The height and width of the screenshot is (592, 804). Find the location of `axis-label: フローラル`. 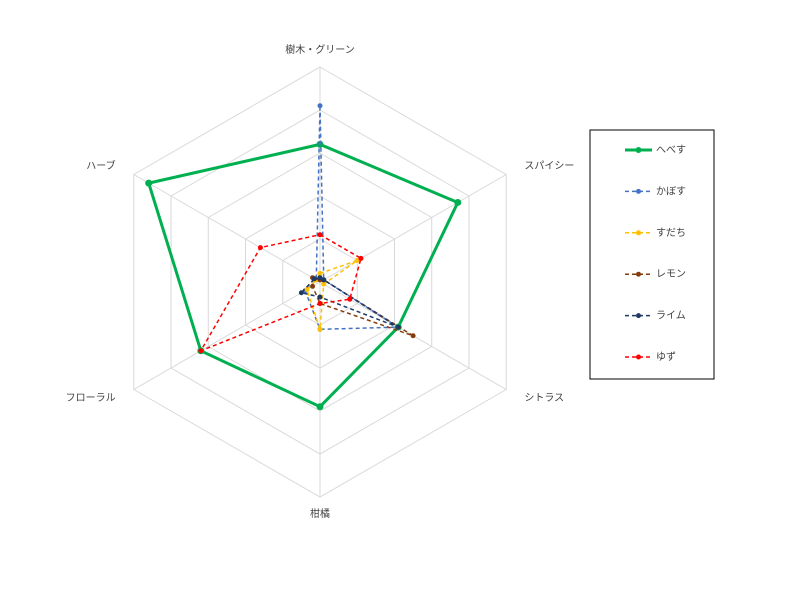

axis-label: フローラル is located at coordinates (91, 398).